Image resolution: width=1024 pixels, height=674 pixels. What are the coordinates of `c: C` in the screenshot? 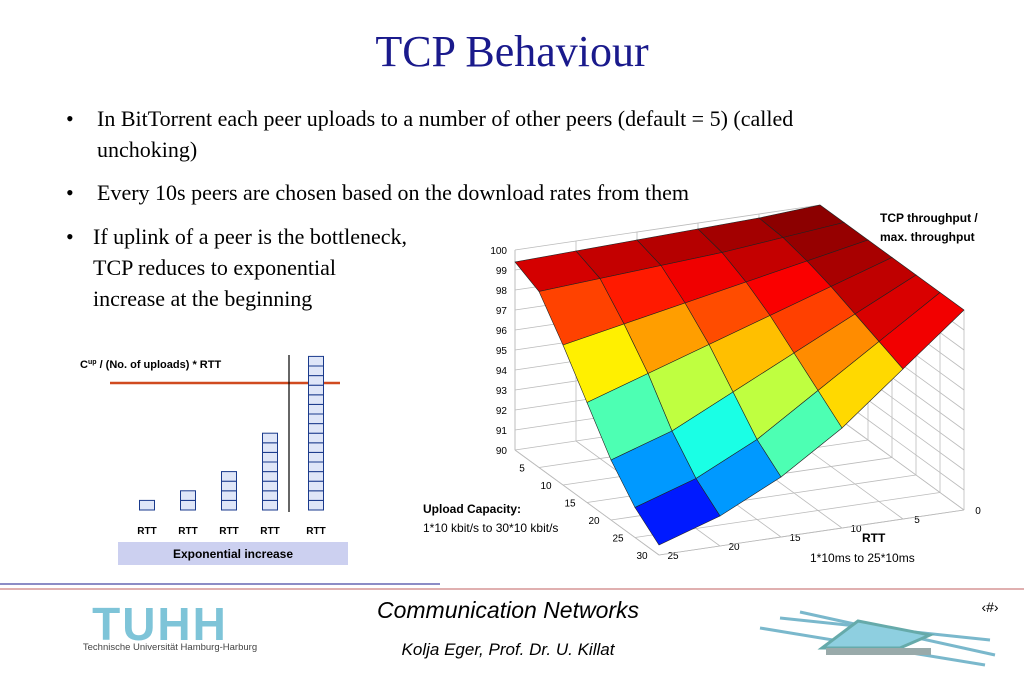 It's located at (84, 365).